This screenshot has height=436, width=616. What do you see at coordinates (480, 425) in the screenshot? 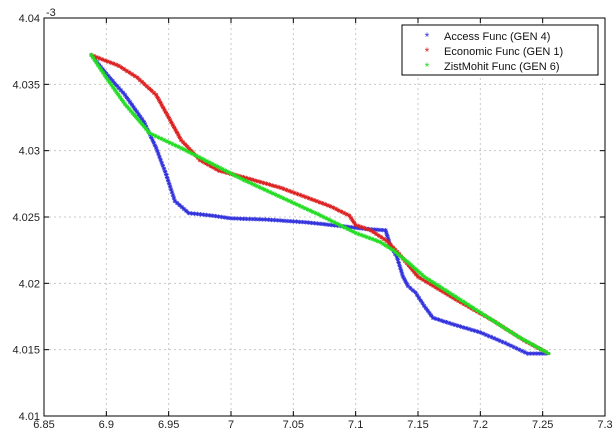
I see `x-tick-label: 7.2` at bounding box center [480, 425].